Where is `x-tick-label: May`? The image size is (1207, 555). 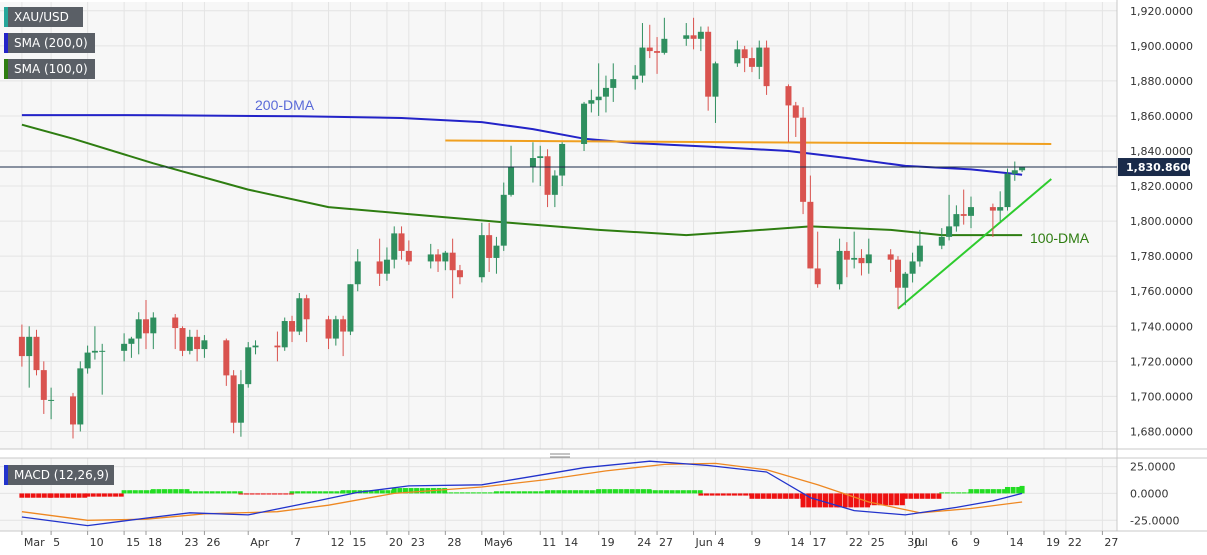
x-tick-label: May is located at coordinates (495, 542).